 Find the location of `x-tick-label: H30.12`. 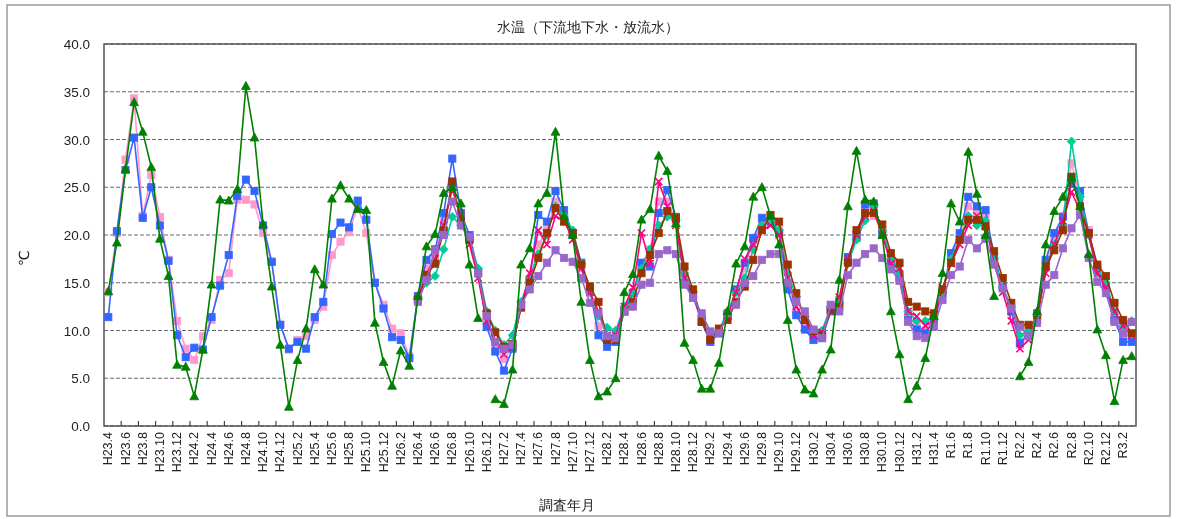

x-tick-label: H30.12 is located at coordinates (899, 452).